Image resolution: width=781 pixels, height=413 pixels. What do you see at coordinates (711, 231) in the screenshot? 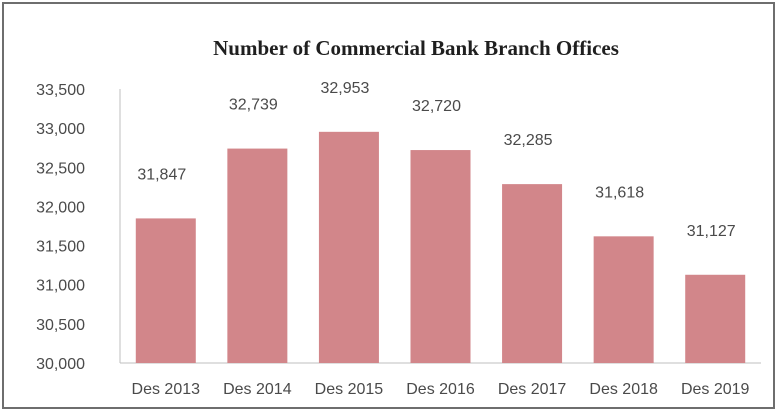
I see `data-label: 31,127` at bounding box center [711, 231].